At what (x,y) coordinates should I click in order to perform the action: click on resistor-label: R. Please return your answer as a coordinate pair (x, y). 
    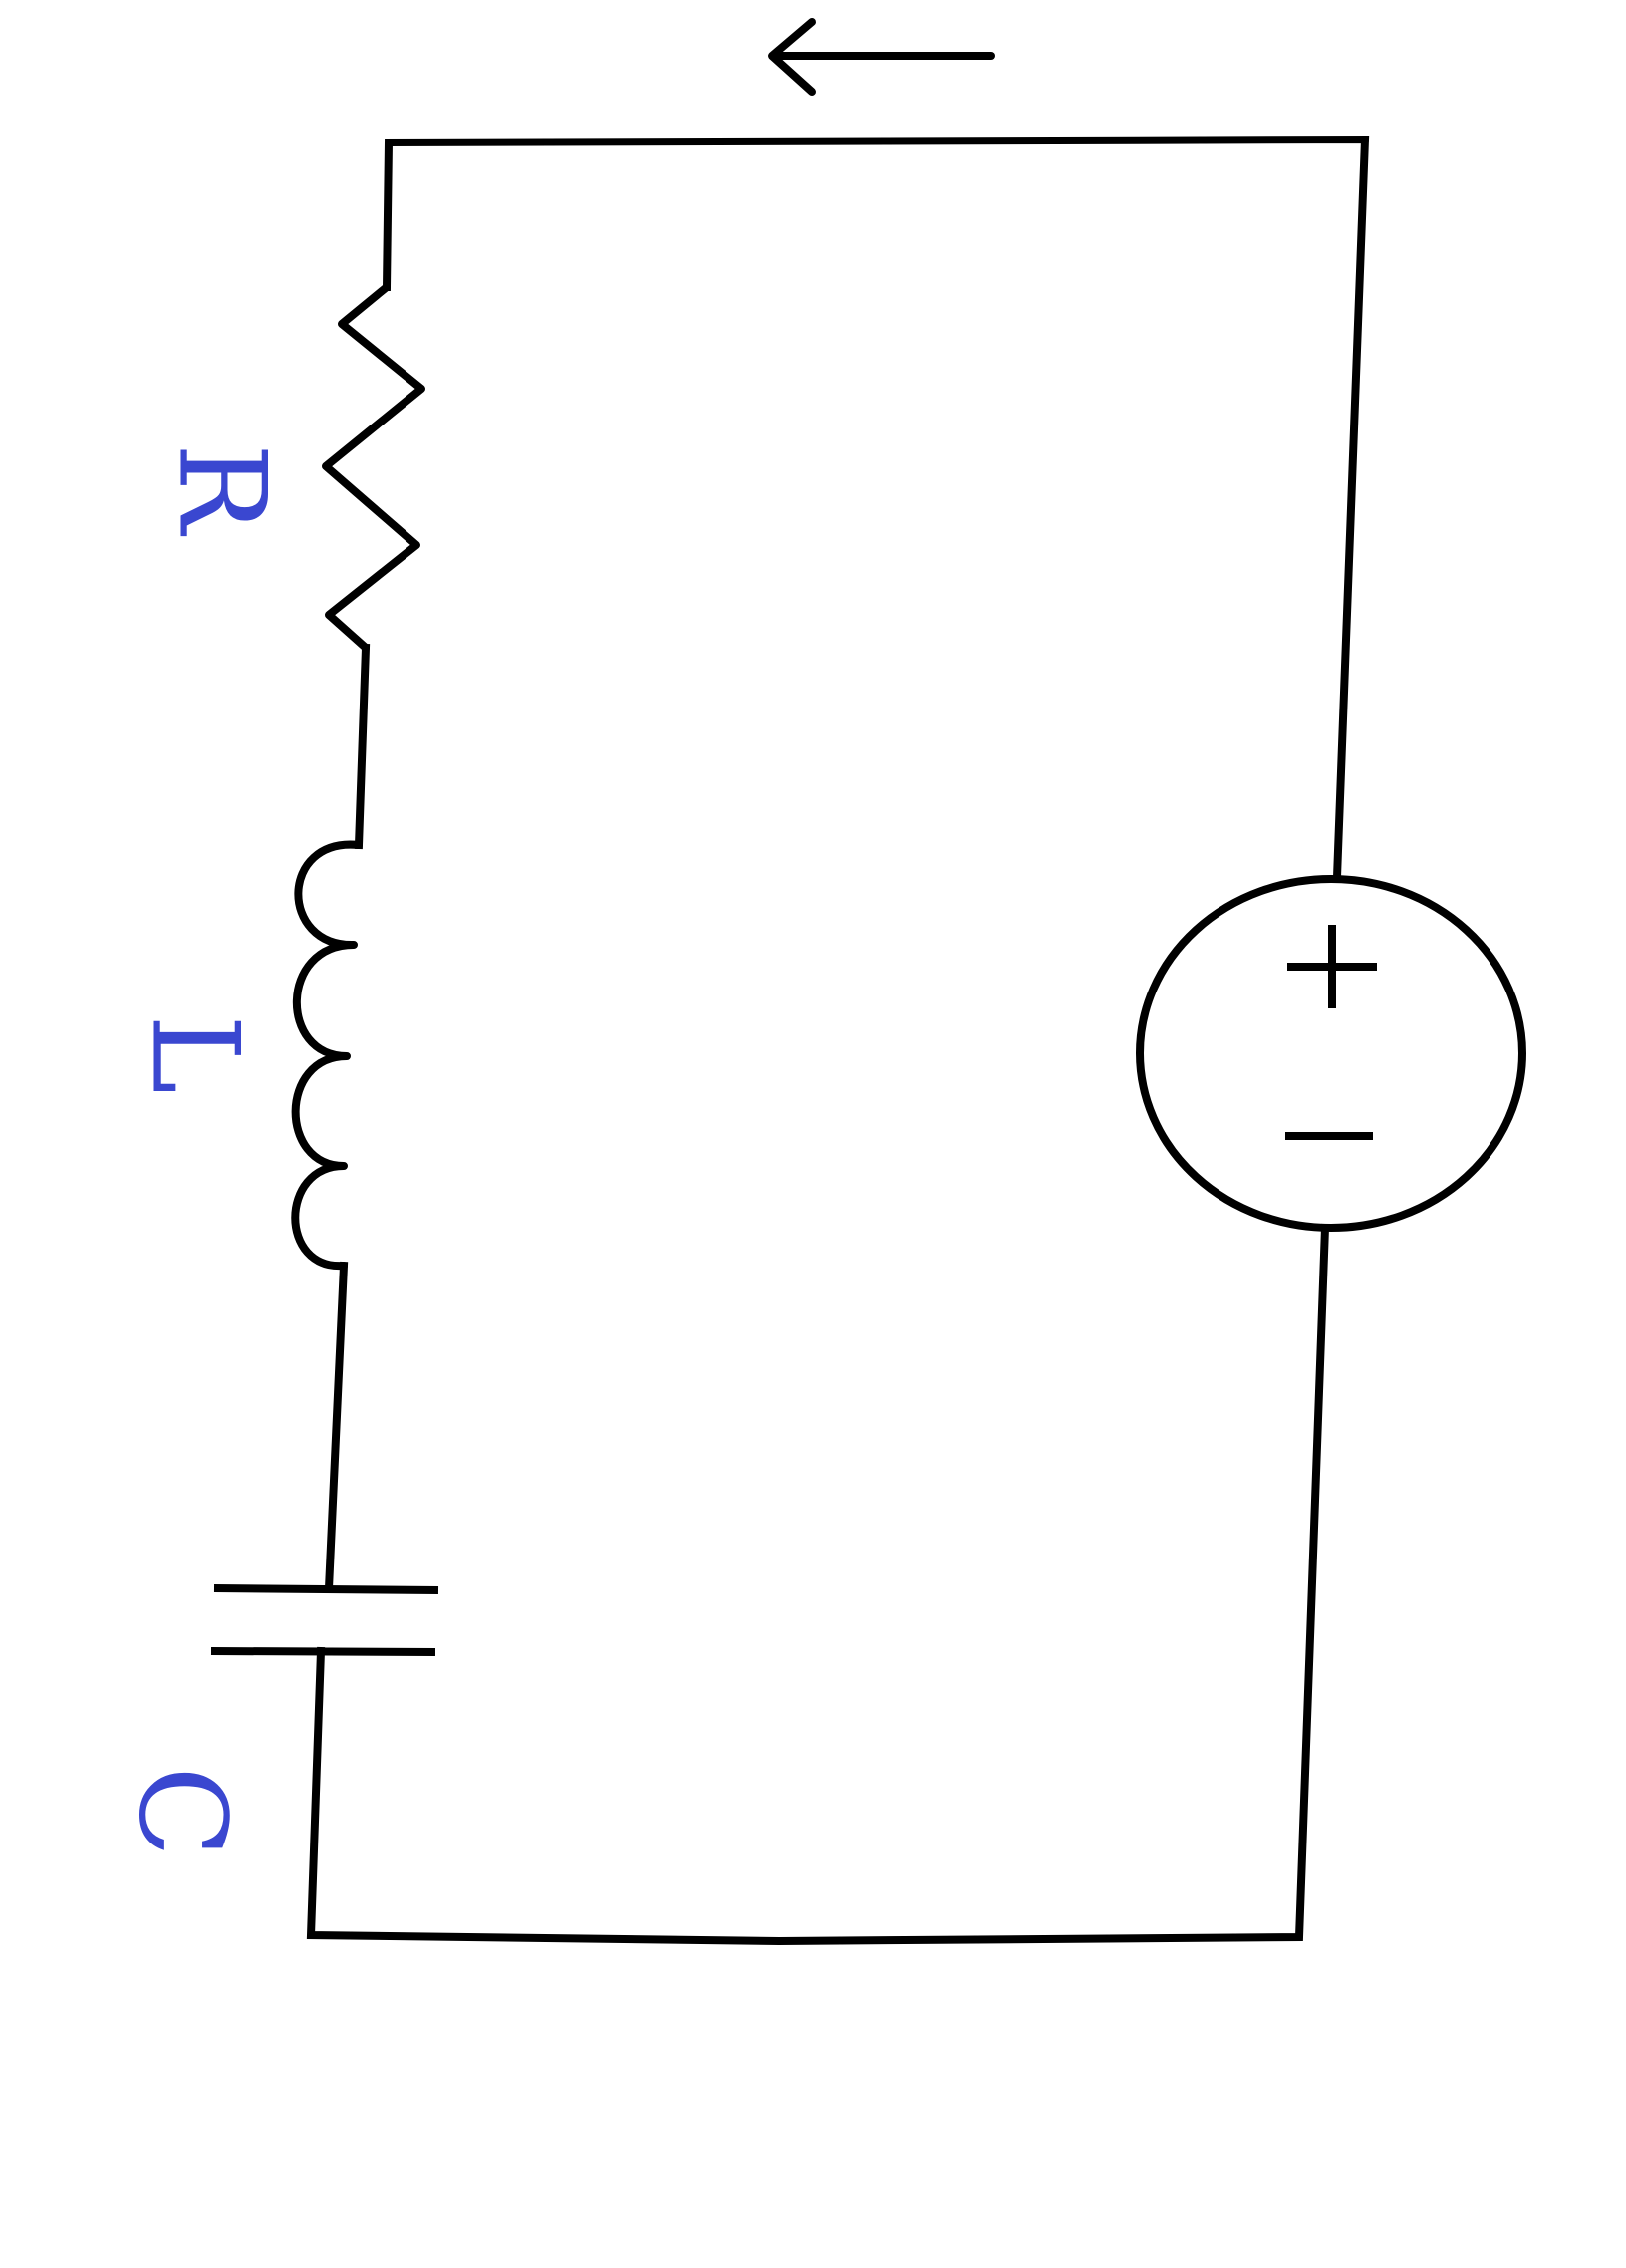
    Looking at the image, I should click on (221, 490).